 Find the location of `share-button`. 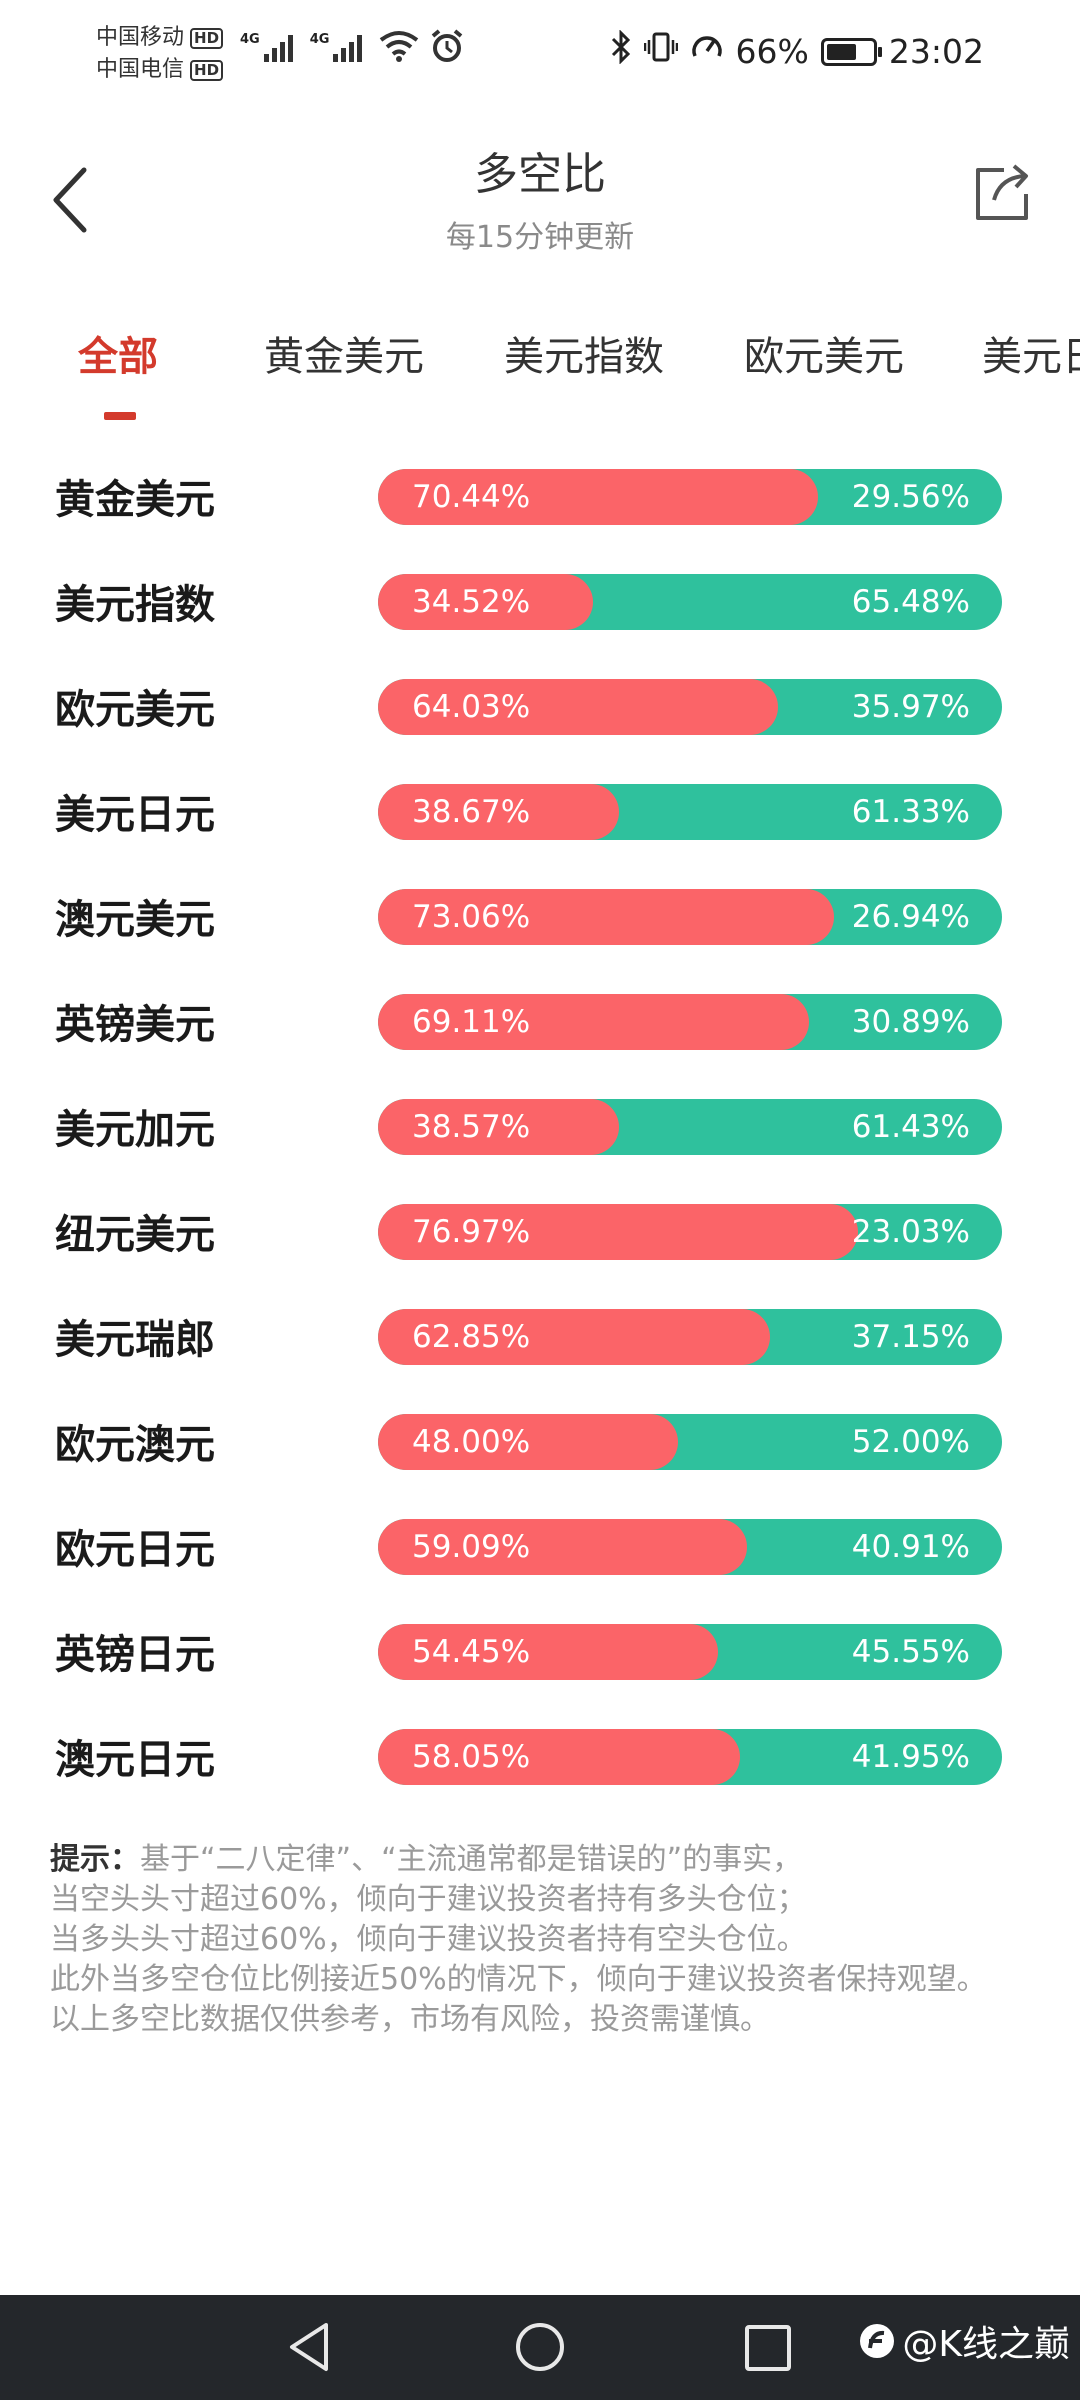

share-button is located at coordinates (1003, 193).